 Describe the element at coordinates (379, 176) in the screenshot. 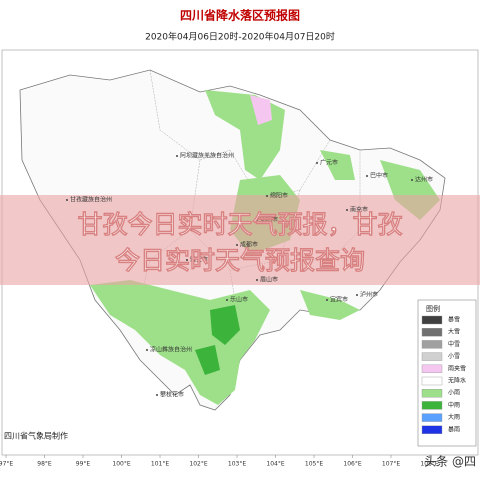

I see `place-label: 巴中市` at that location.